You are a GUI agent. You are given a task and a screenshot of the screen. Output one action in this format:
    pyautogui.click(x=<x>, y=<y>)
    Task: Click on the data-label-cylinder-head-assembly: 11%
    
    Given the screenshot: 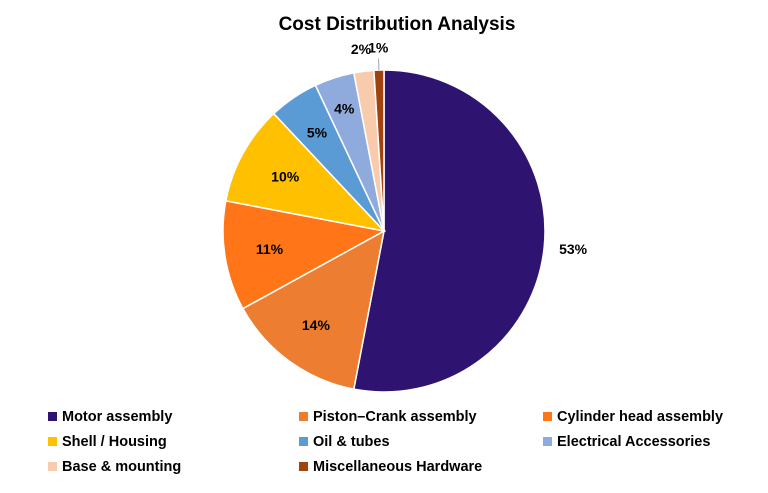 What is the action you would take?
    pyautogui.click(x=270, y=249)
    